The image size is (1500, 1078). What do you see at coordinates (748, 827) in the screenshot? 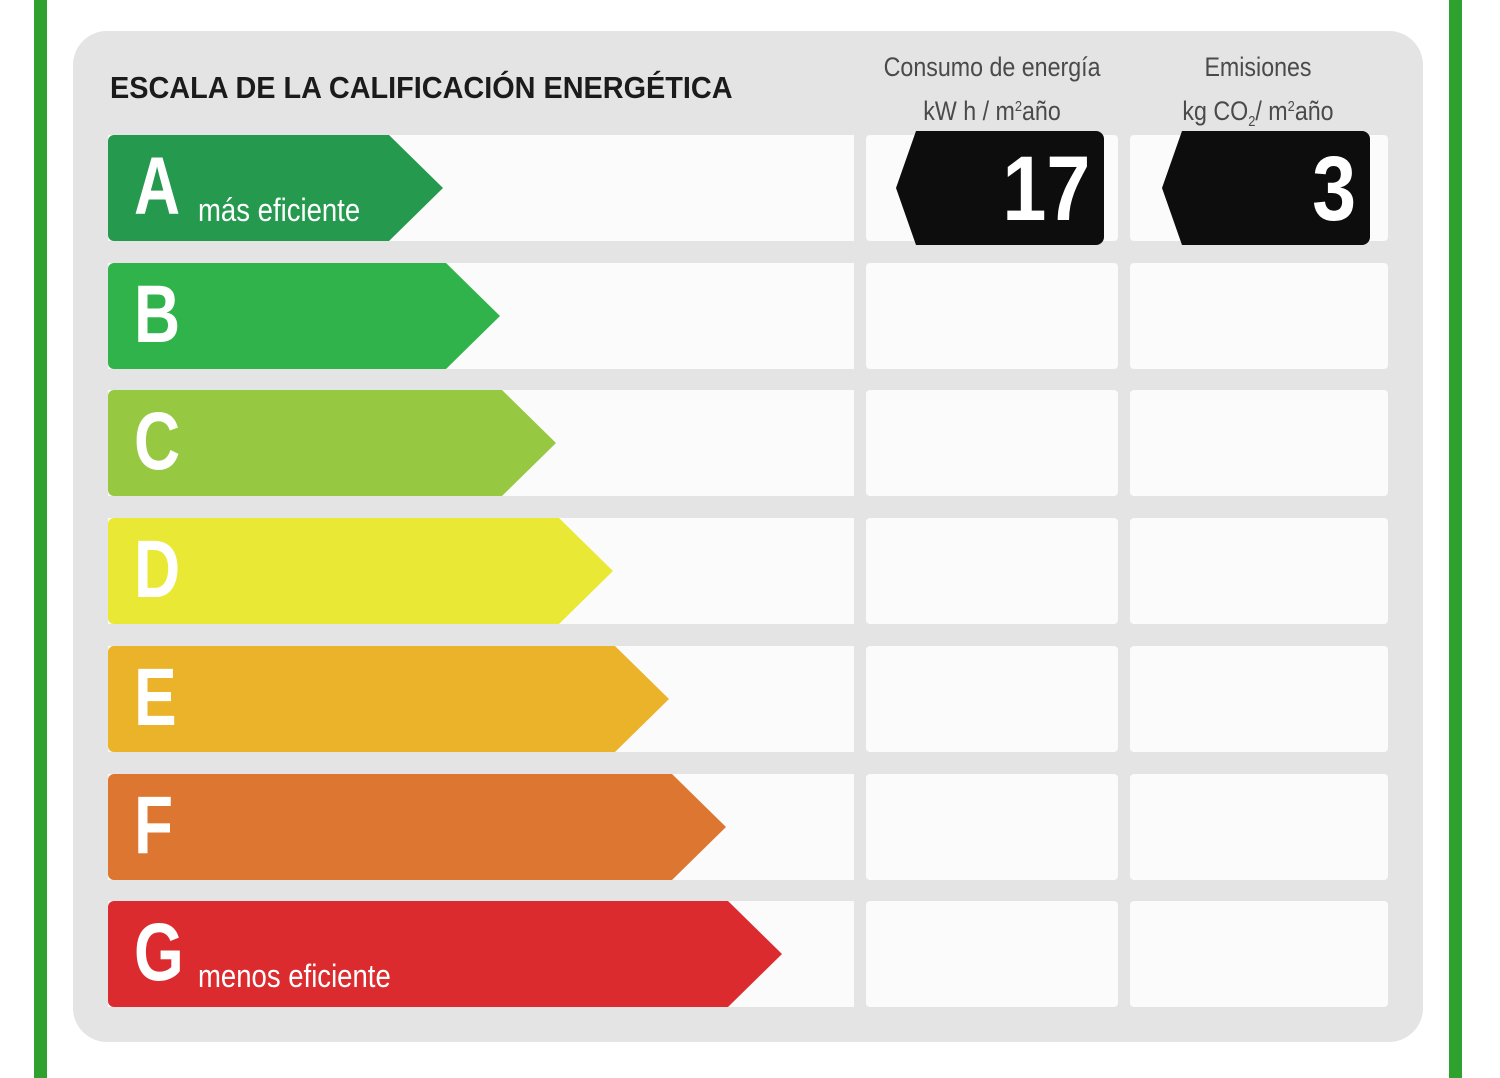
I see `rating-row-f: F` at bounding box center [748, 827].